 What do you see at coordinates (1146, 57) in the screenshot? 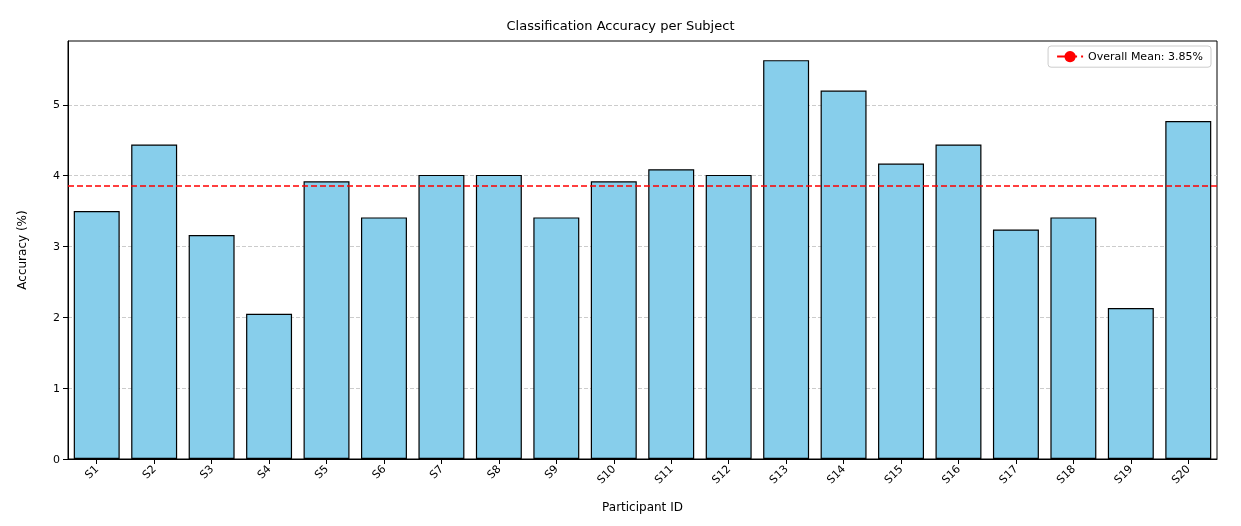
I see `legend-label: Overall Mean: 3.85%` at bounding box center [1146, 57].